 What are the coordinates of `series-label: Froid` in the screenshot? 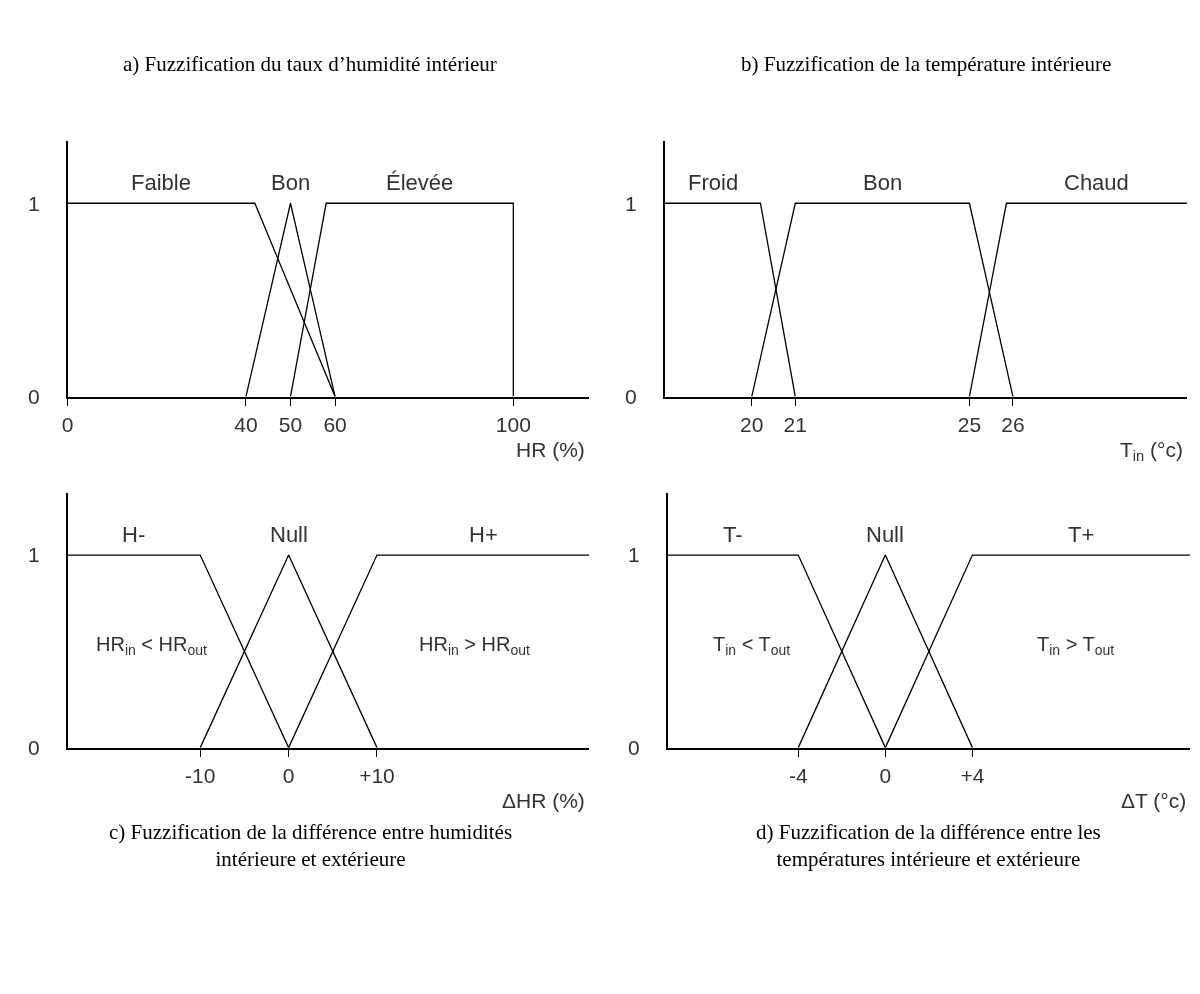 It's located at (713, 182).